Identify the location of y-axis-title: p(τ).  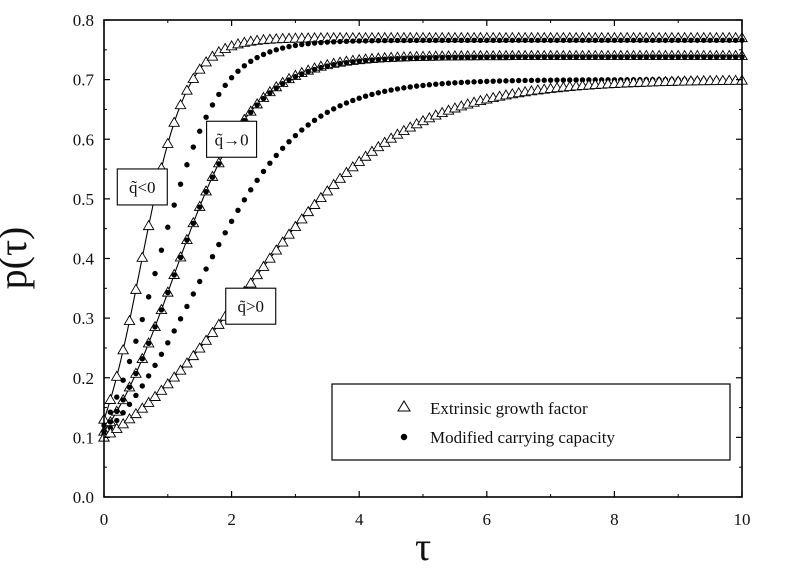
(17, 258).